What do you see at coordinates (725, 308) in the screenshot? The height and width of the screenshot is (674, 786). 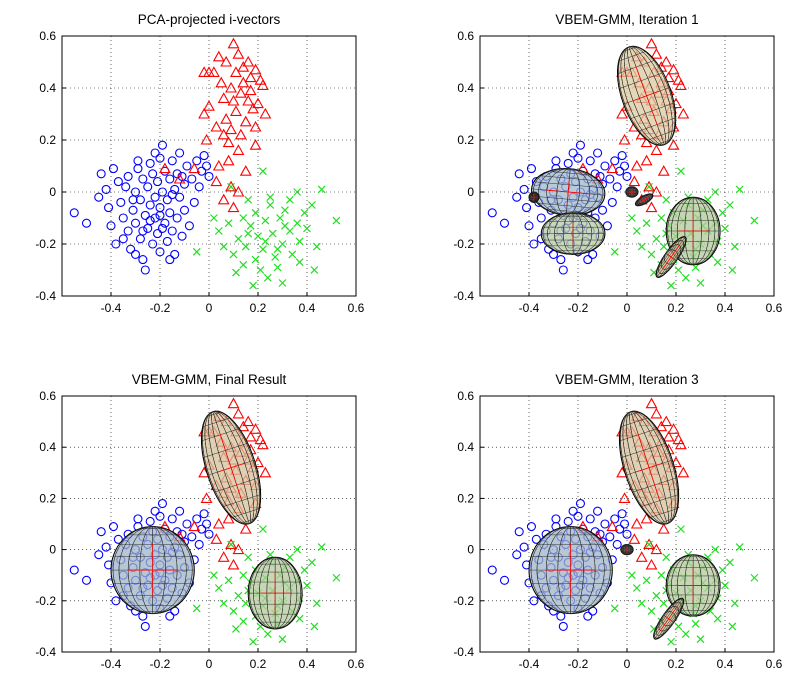 I see `x-tick-label: 0.4` at bounding box center [725, 308].